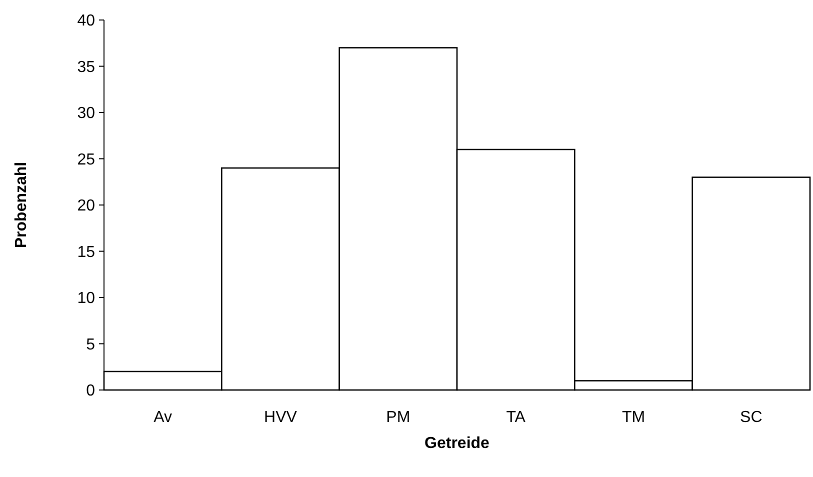 The width and height of the screenshot is (813, 477). Describe the element at coordinates (86, 299) in the screenshot. I see `y-tick-label: 10` at that location.